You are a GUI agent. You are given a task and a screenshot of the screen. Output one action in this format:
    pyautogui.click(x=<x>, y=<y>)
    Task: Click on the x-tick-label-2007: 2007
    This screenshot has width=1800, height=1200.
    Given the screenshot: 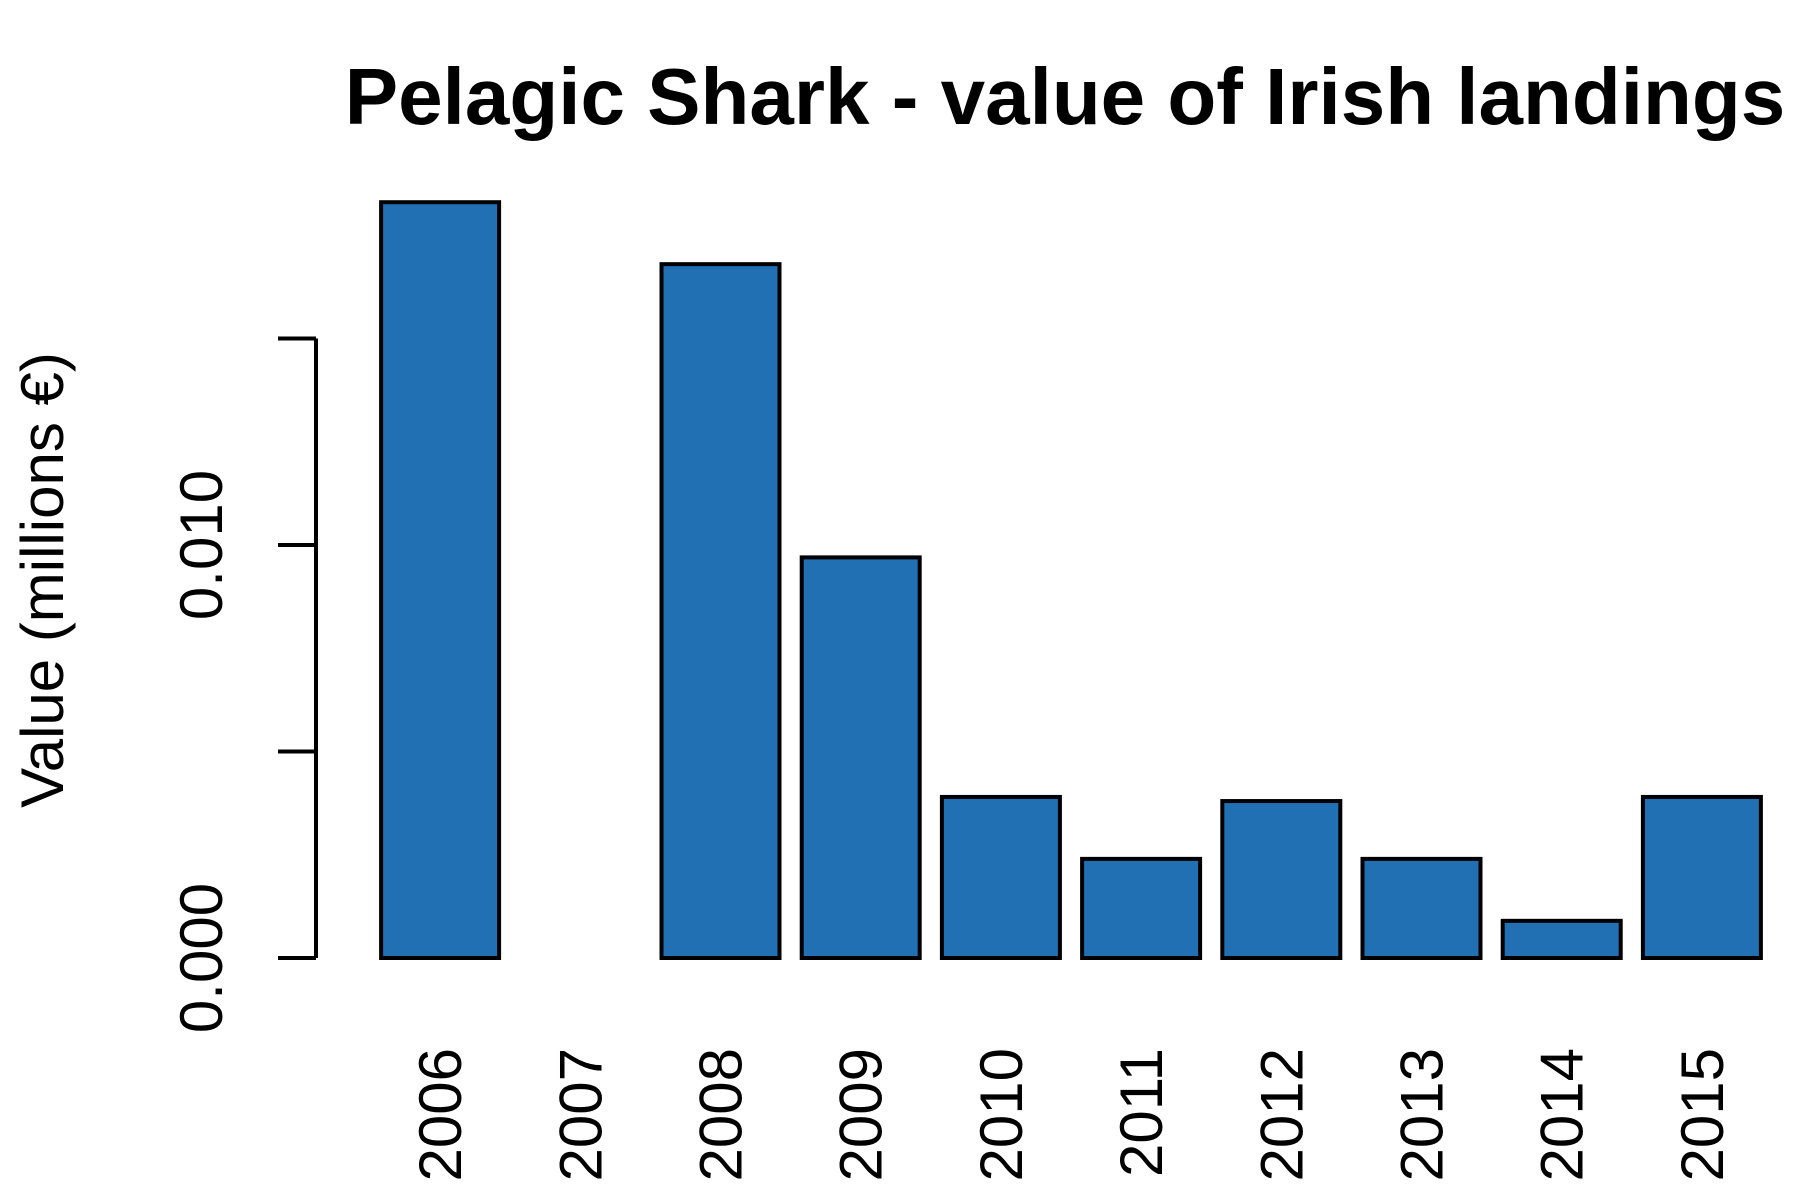 What is the action you would take?
    pyautogui.click(x=580, y=1114)
    